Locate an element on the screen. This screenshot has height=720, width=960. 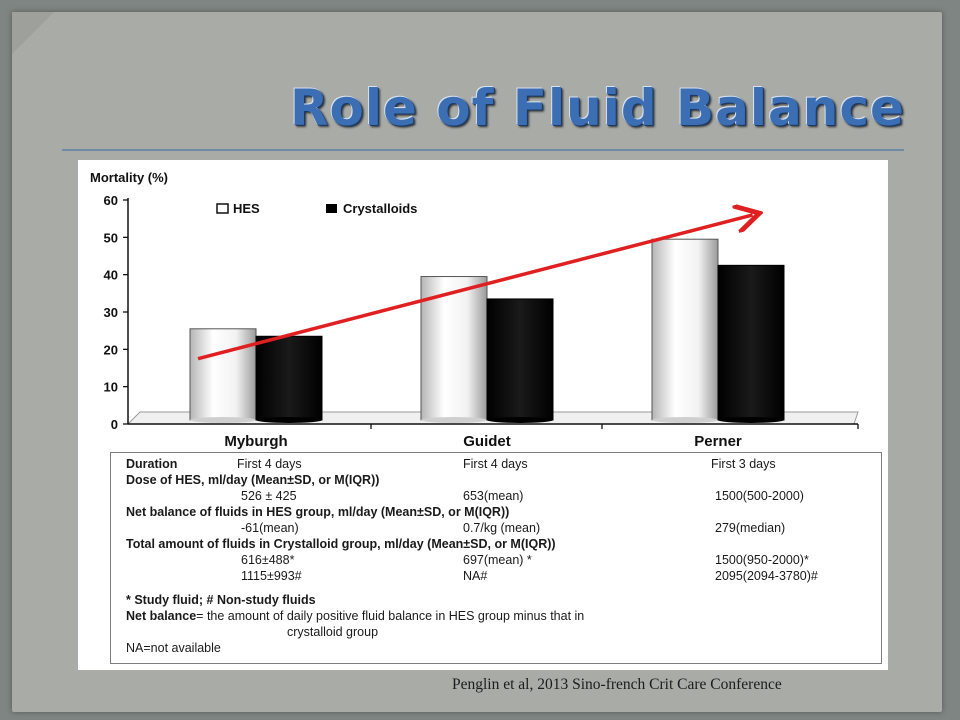
trend-arrow is located at coordinates (475, 288).